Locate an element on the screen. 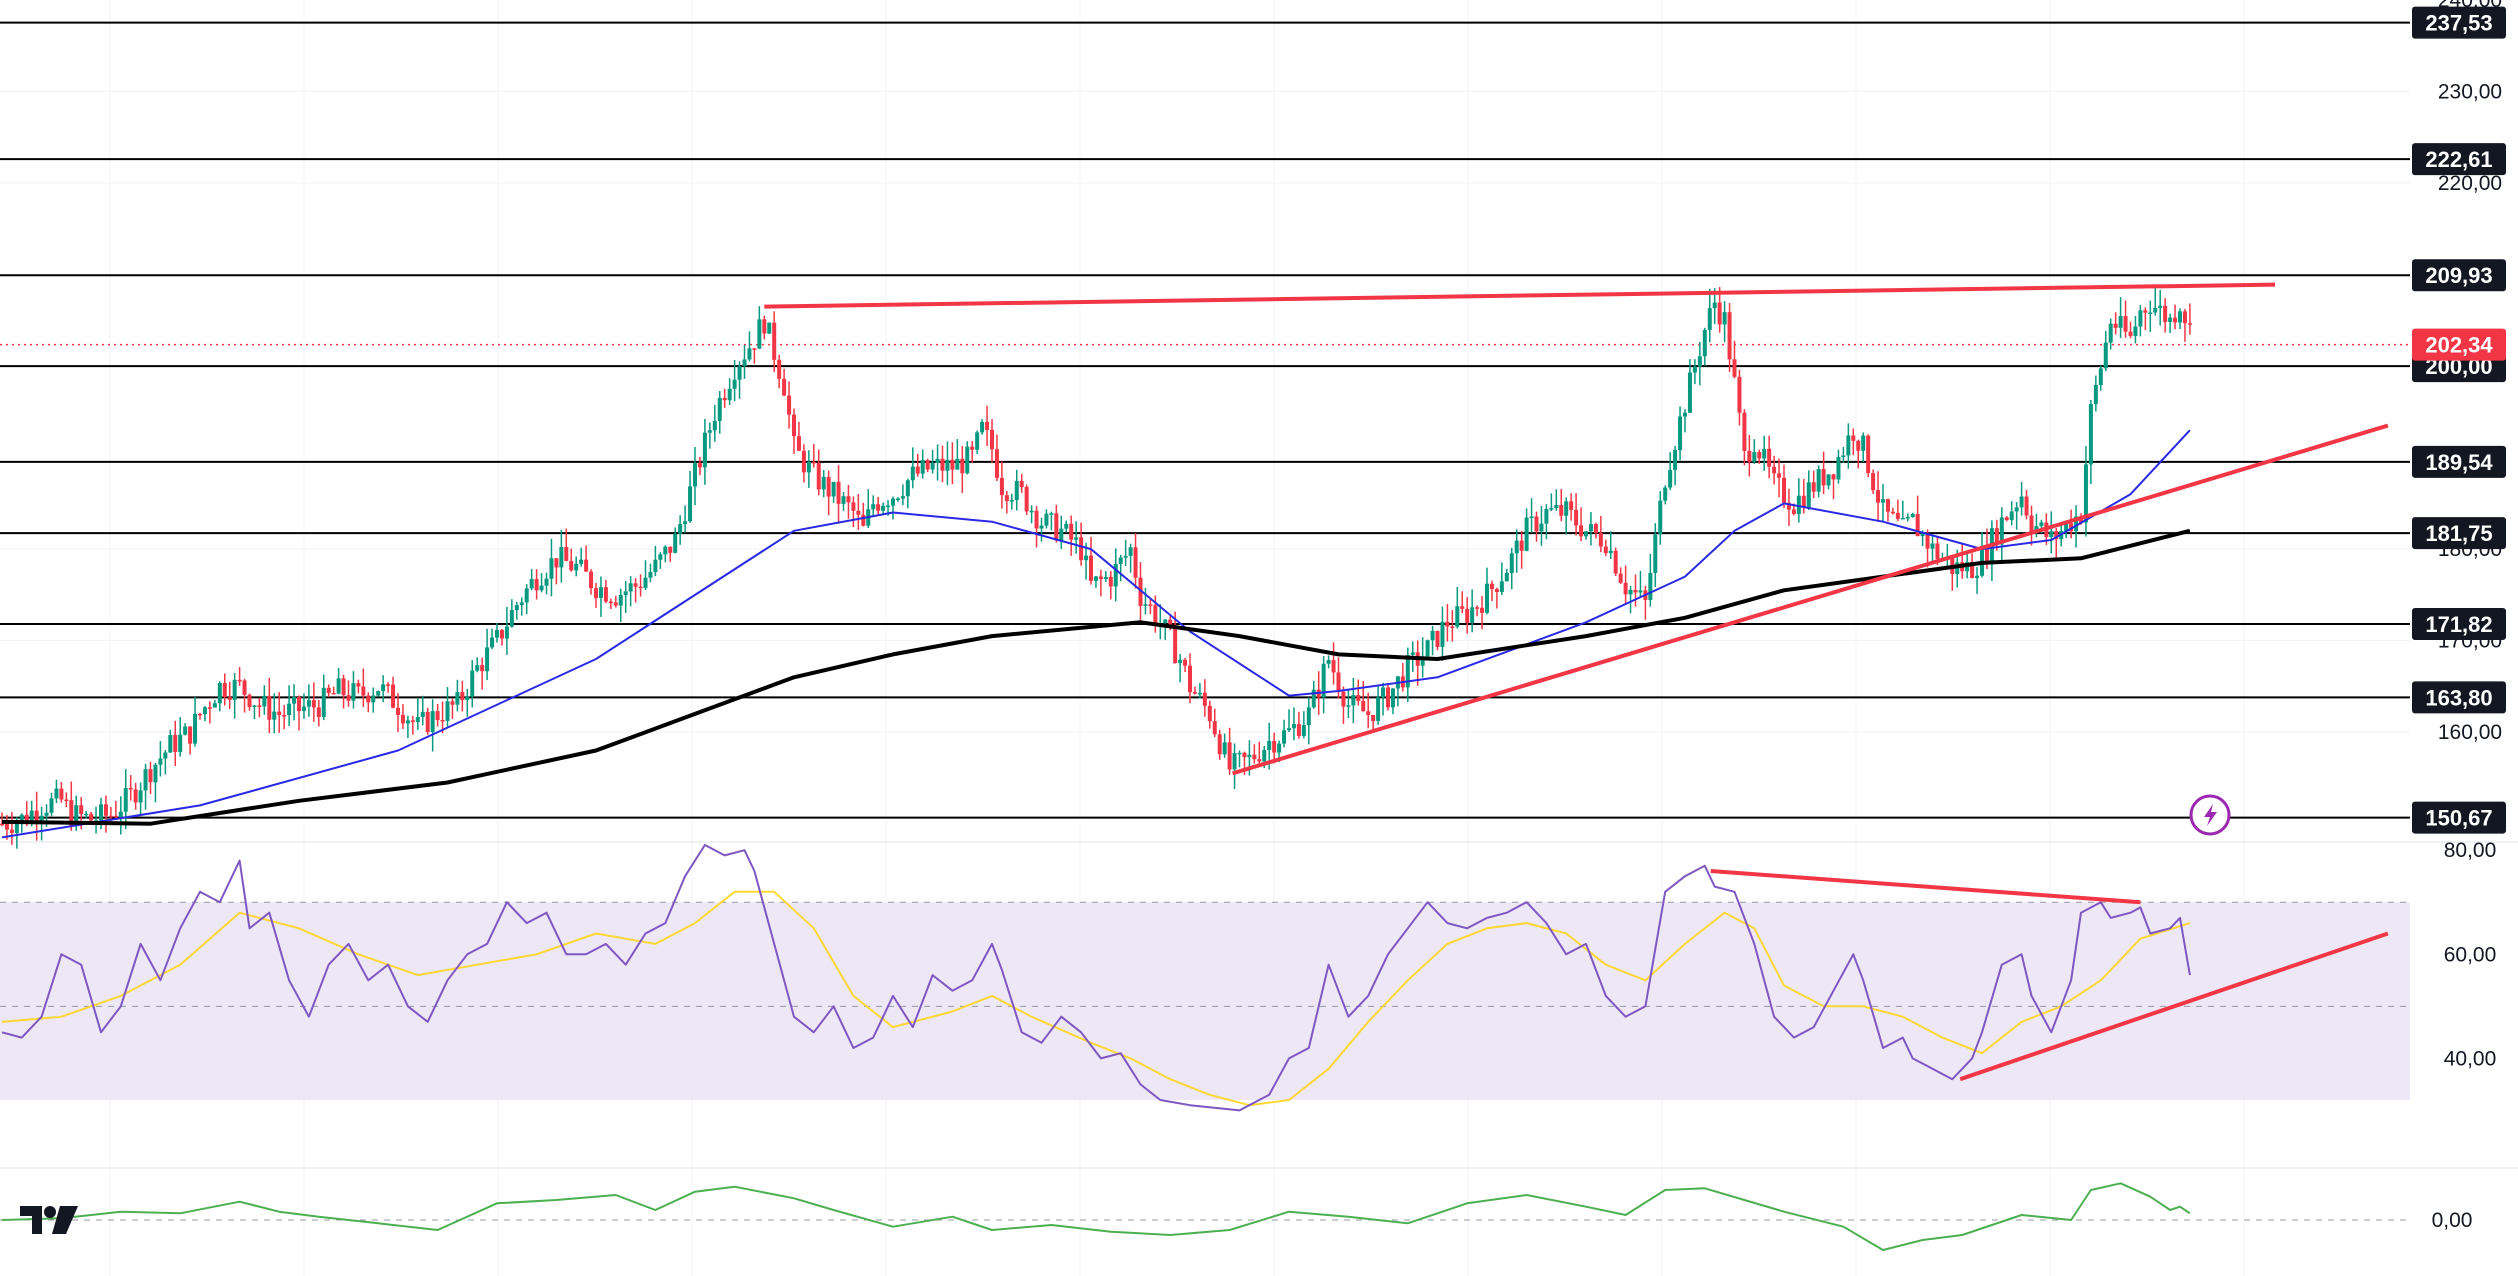 The image size is (2518, 1276). lightning-icon is located at coordinates (2210, 815).